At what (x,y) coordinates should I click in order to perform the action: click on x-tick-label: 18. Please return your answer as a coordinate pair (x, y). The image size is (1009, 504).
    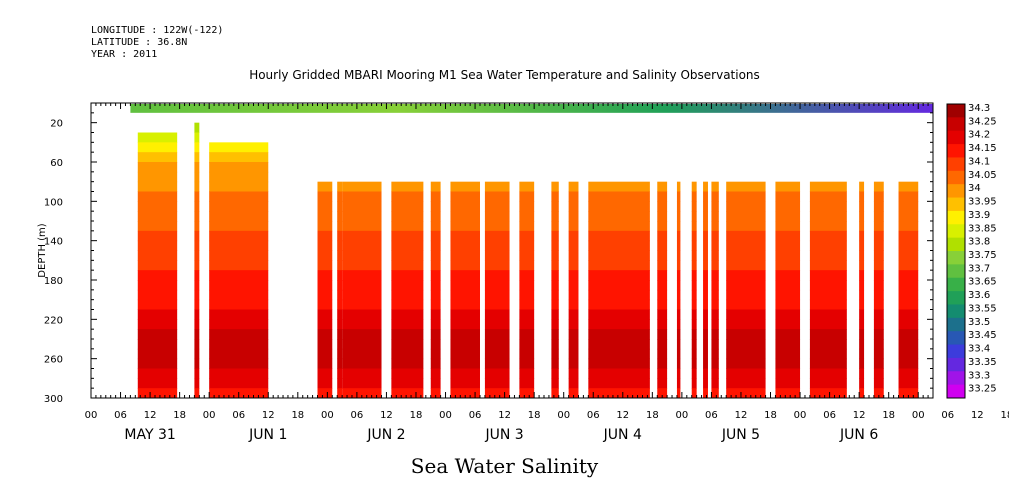
    Looking at the image, I should click on (770, 415).